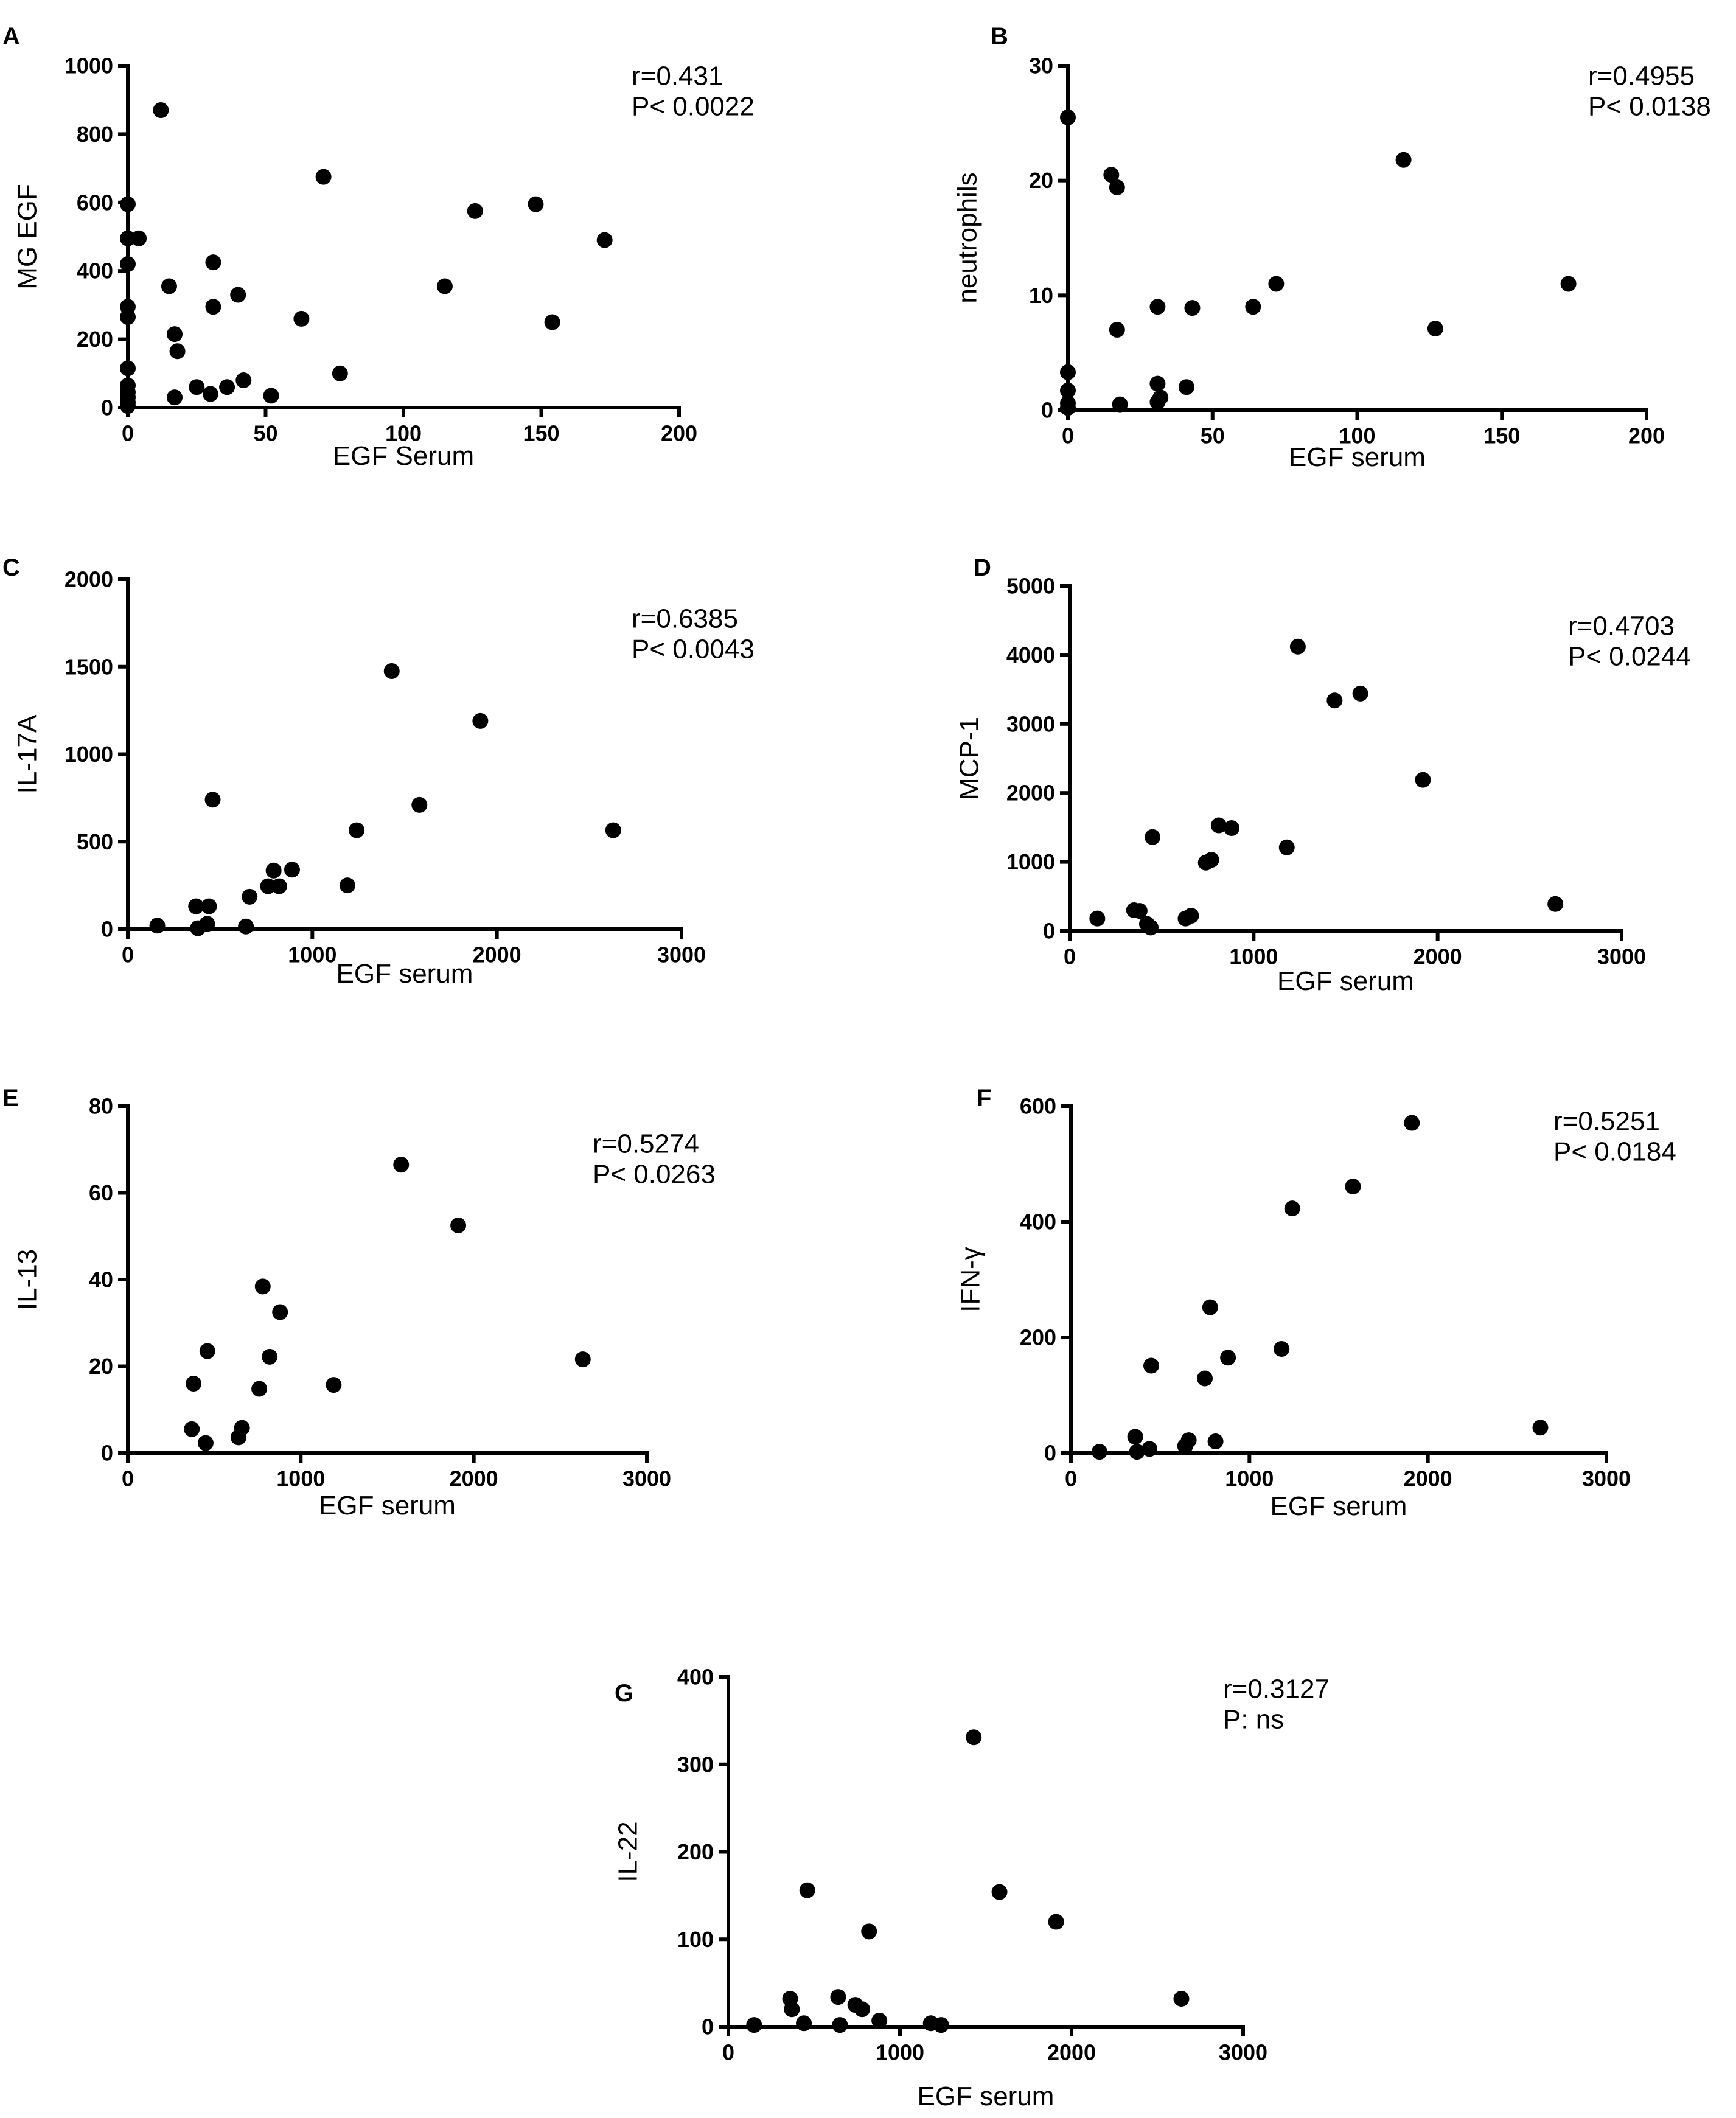 The height and width of the screenshot is (2118, 1736). I want to click on panel-f-r-value: r=0.5251, so click(1606, 1122).